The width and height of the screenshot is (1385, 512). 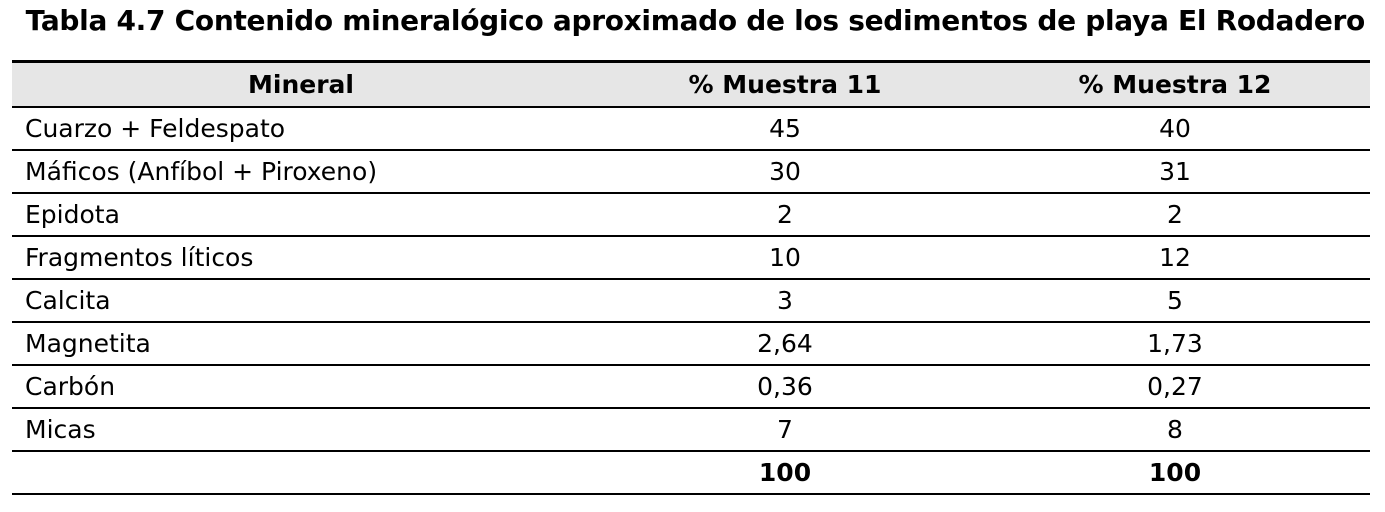 What do you see at coordinates (1175, 129) in the screenshot?
I see `percent-cell: 40` at bounding box center [1175, 129].